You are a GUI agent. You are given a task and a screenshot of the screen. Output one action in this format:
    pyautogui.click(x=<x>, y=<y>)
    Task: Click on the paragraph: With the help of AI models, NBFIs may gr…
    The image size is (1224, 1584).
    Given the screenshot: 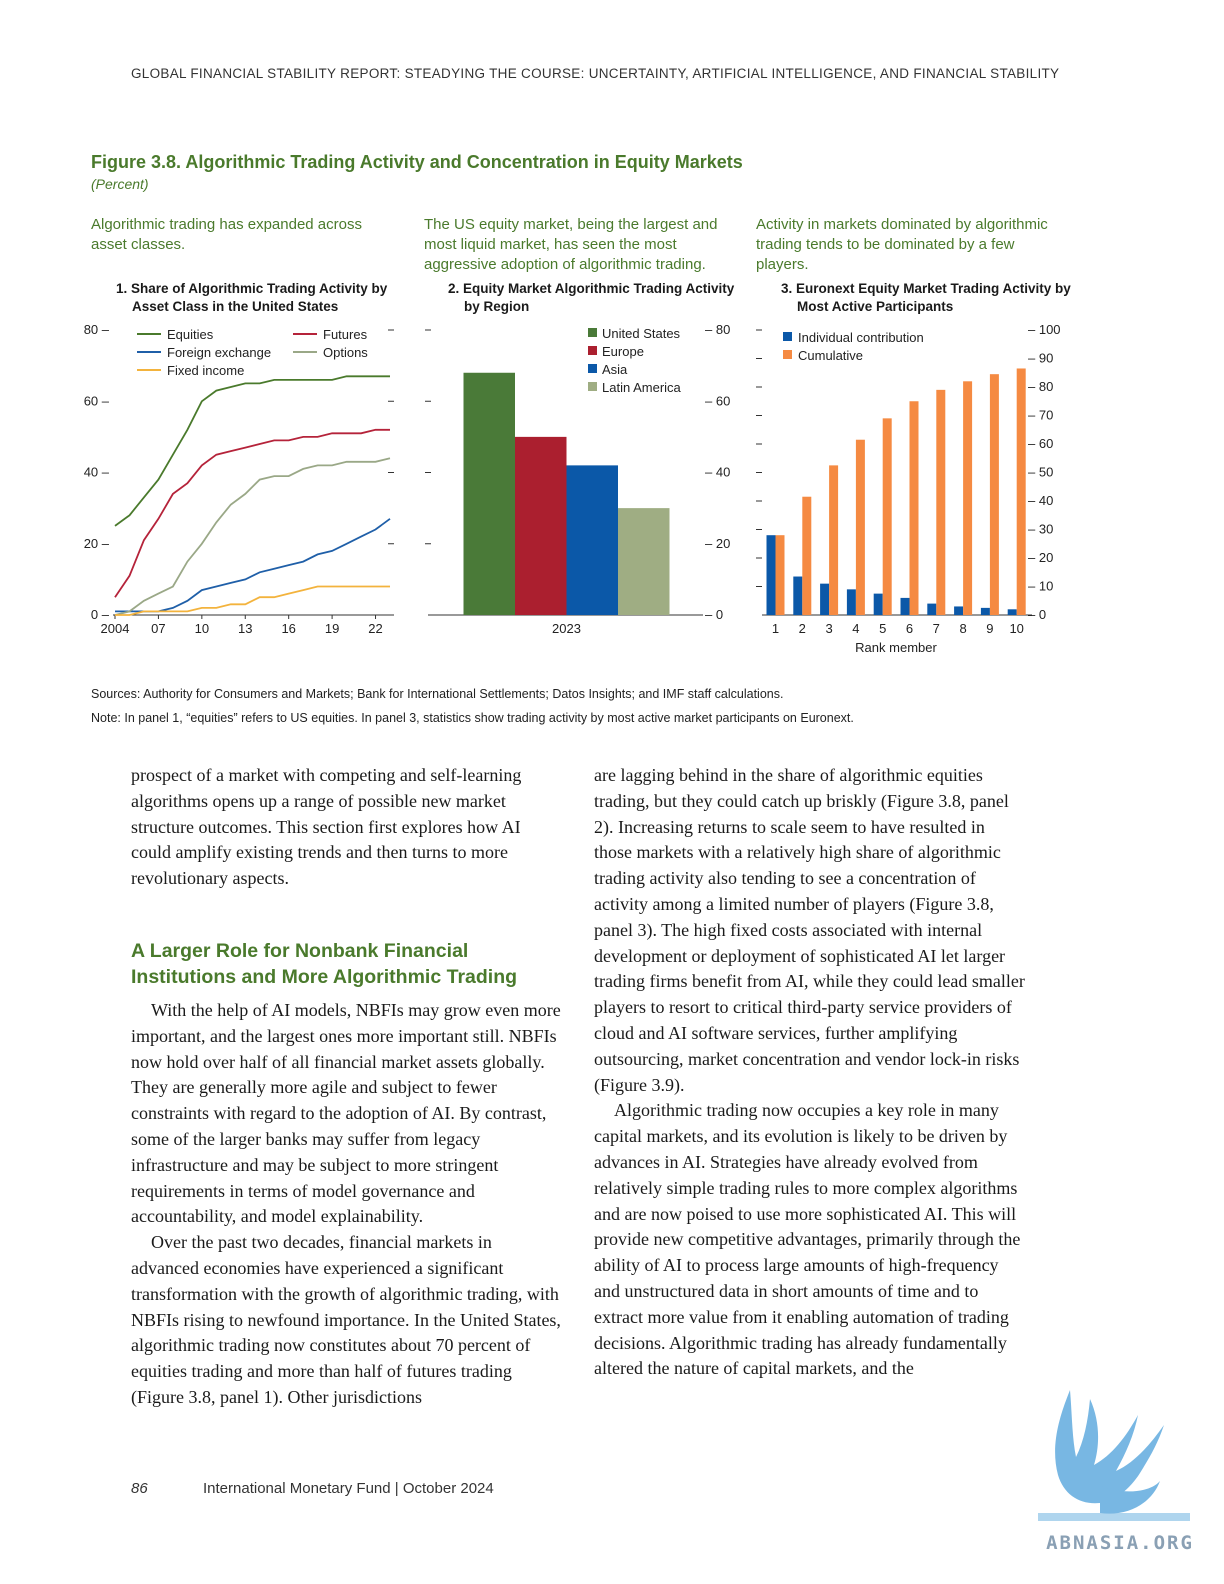 What is the action you would take?
    pyautogui.click(x=346, y=1113)
    